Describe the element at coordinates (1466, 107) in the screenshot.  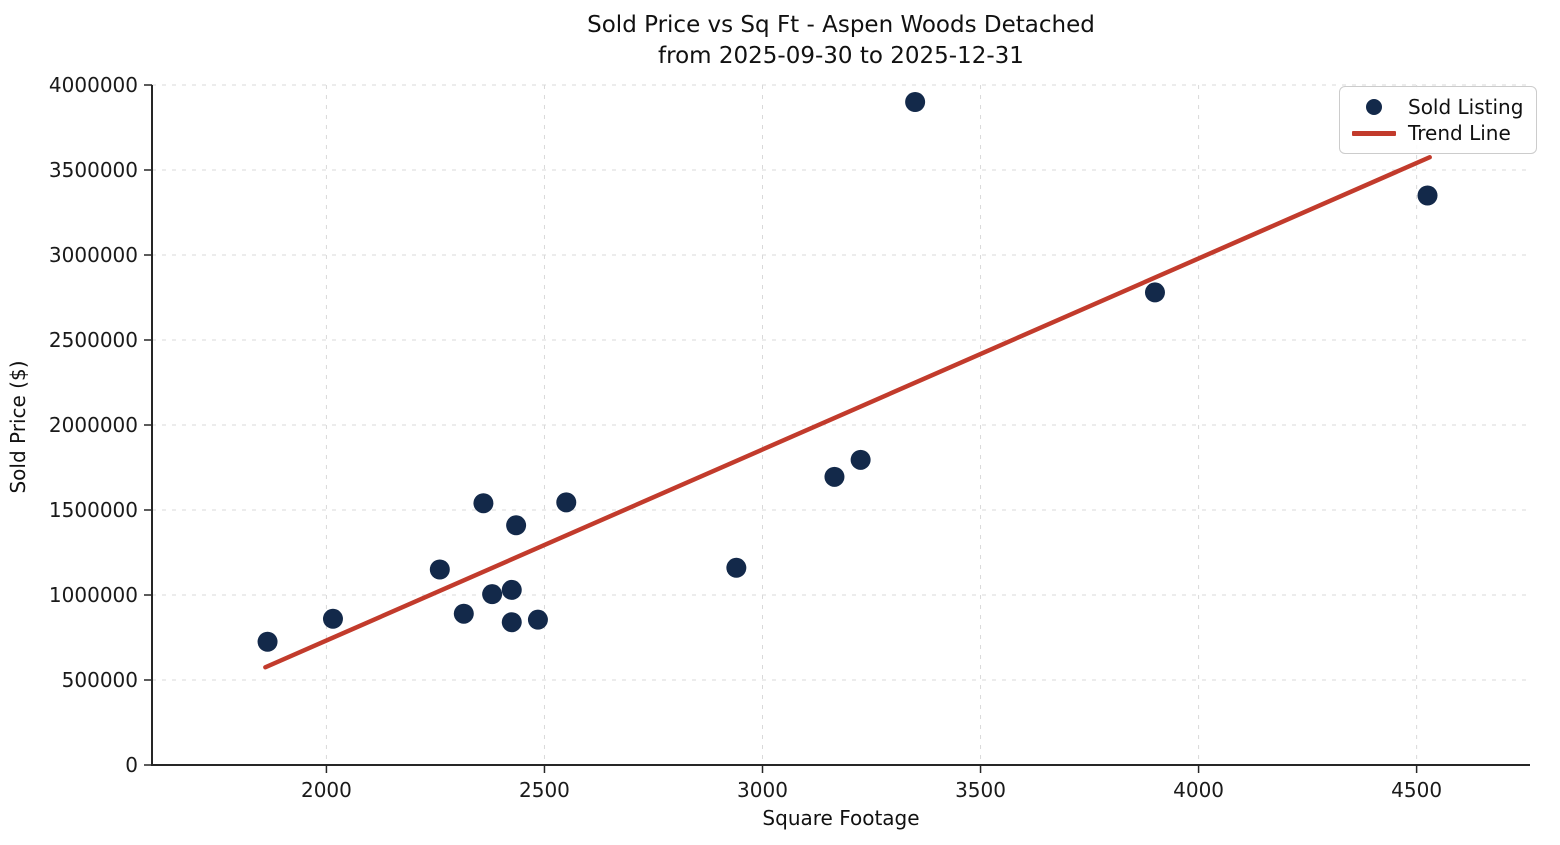
I see `legend-label-sold-listing: Sold Listing` at that location.